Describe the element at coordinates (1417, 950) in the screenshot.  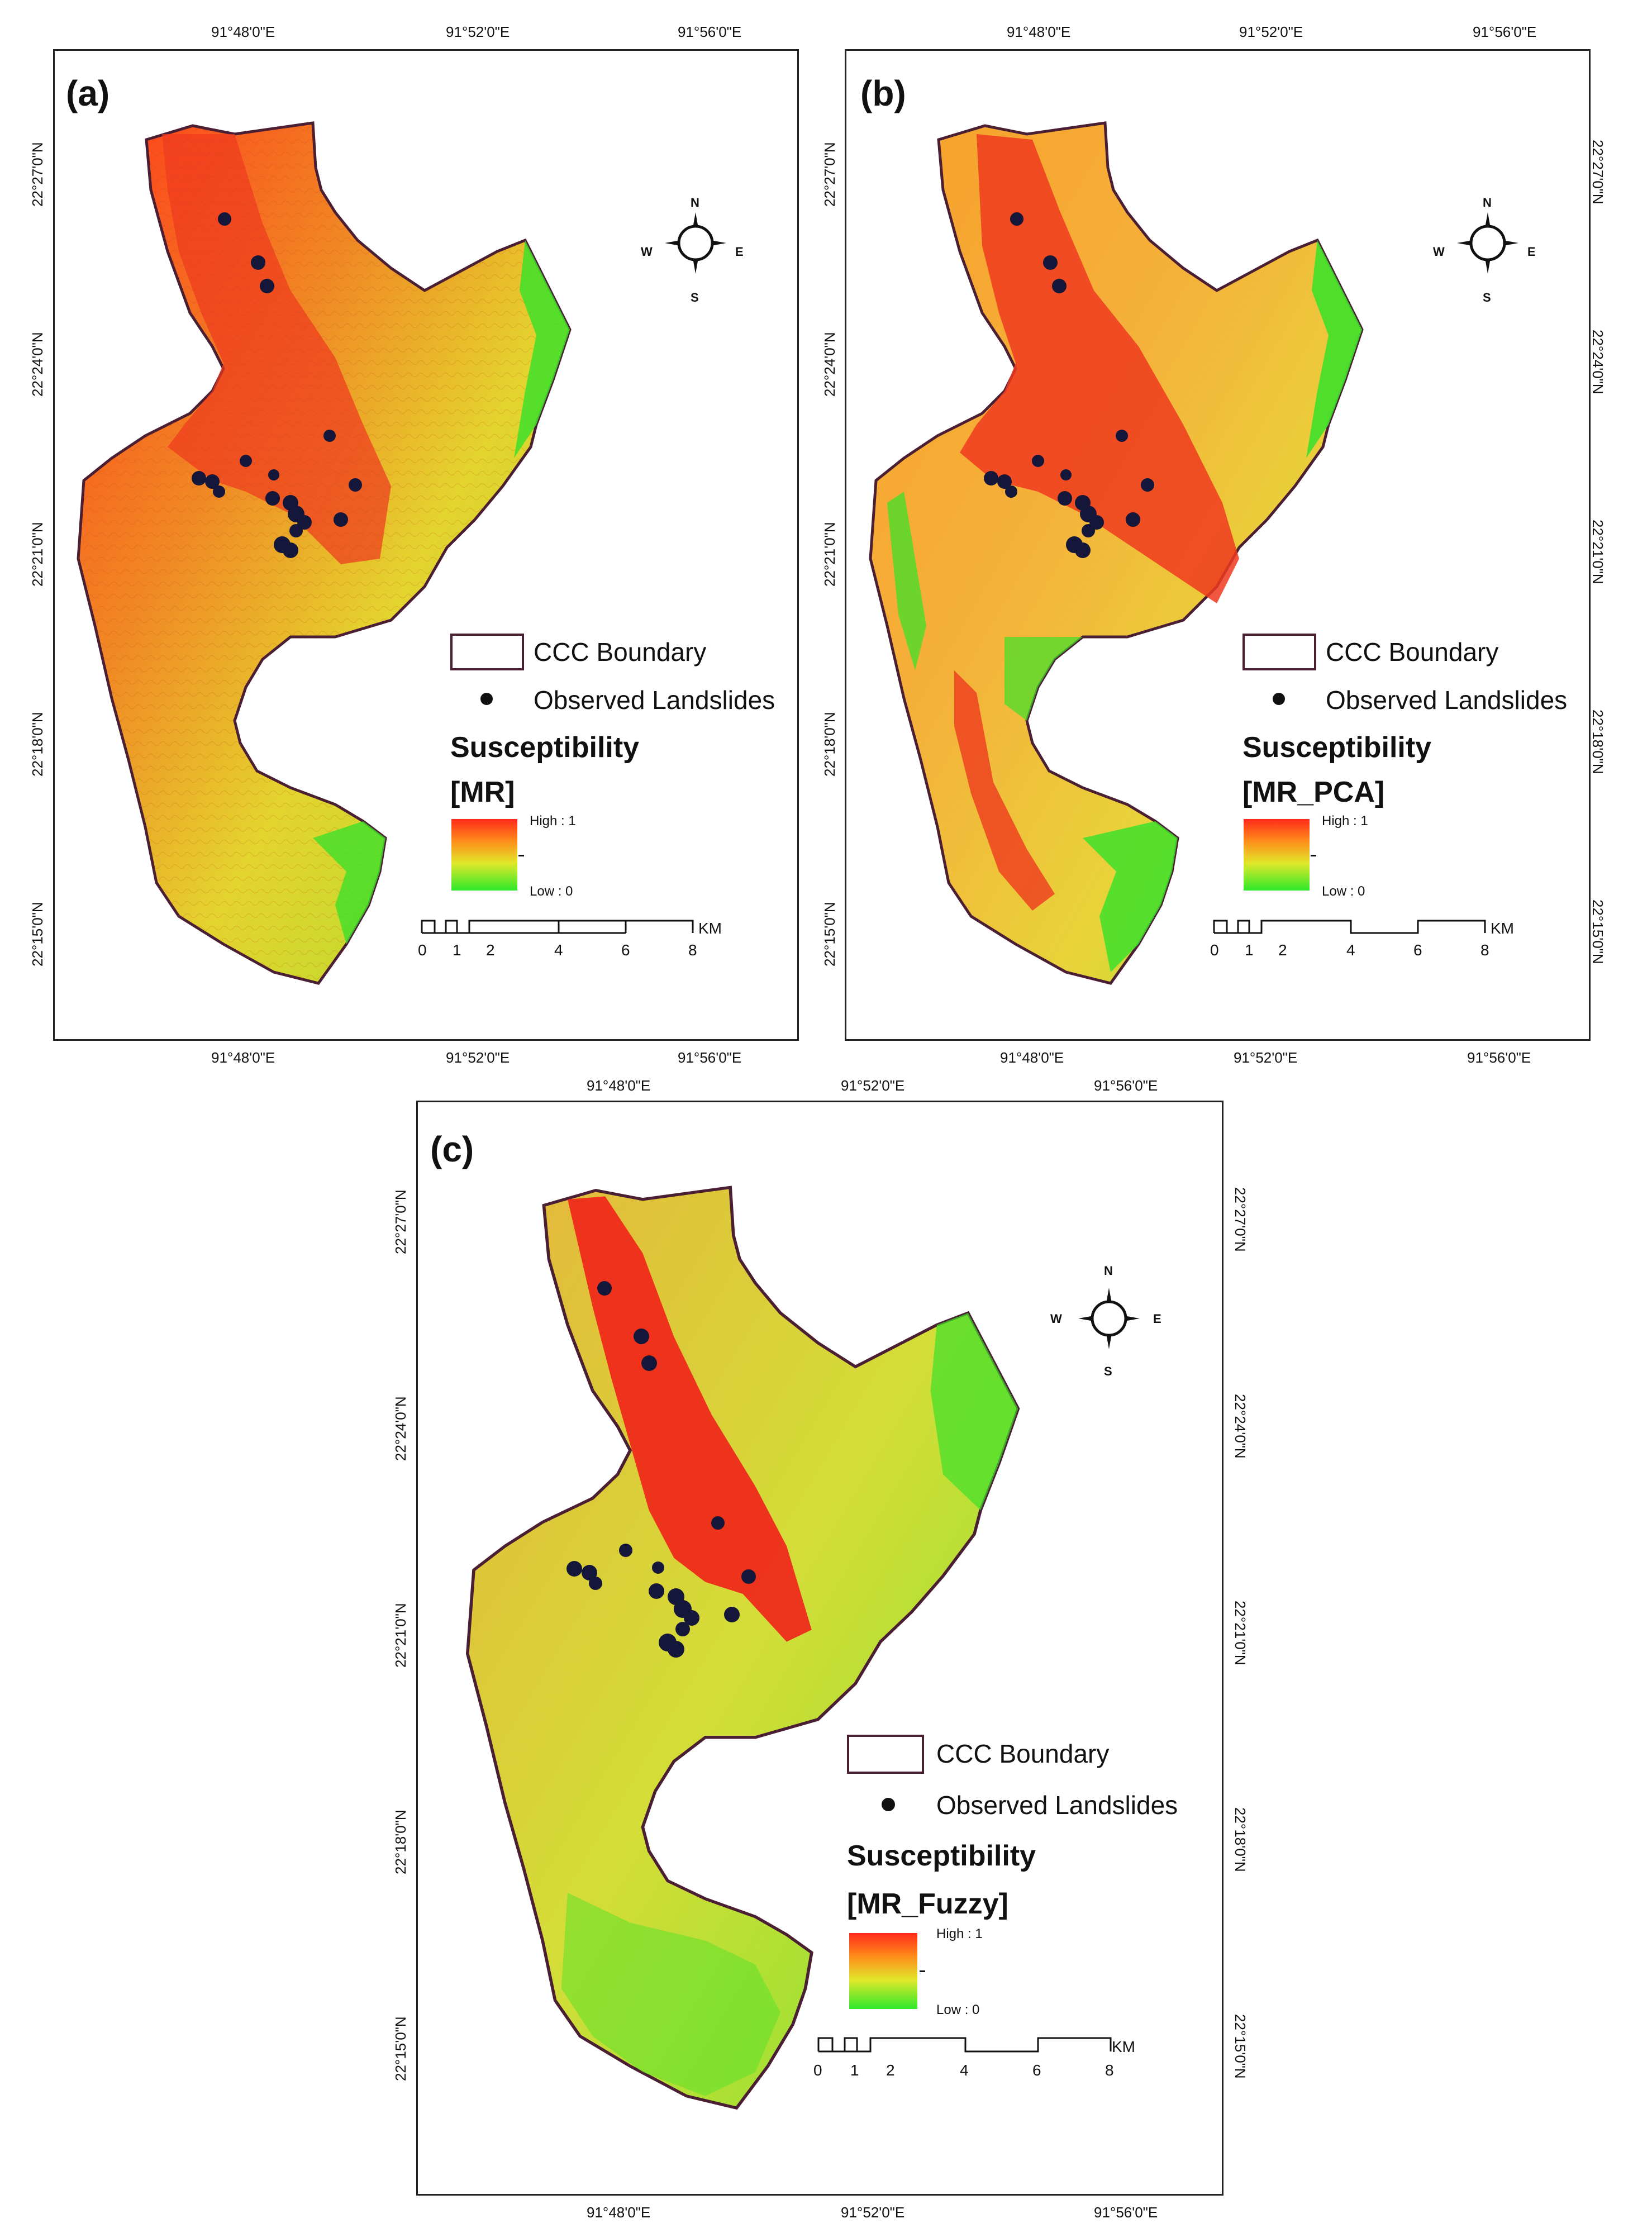
I see `scale-tick-b-4: 6` at that location.